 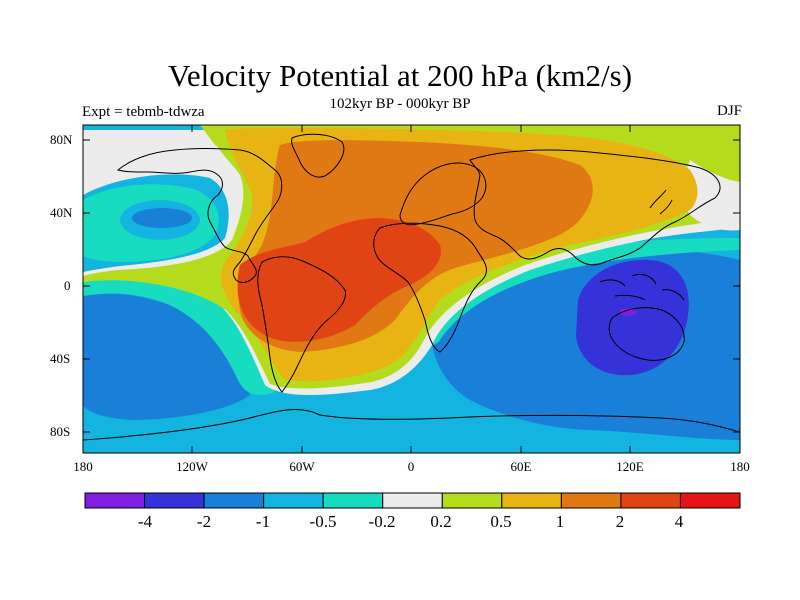 I want to click on coast-africa, so click(x=430, y=287).